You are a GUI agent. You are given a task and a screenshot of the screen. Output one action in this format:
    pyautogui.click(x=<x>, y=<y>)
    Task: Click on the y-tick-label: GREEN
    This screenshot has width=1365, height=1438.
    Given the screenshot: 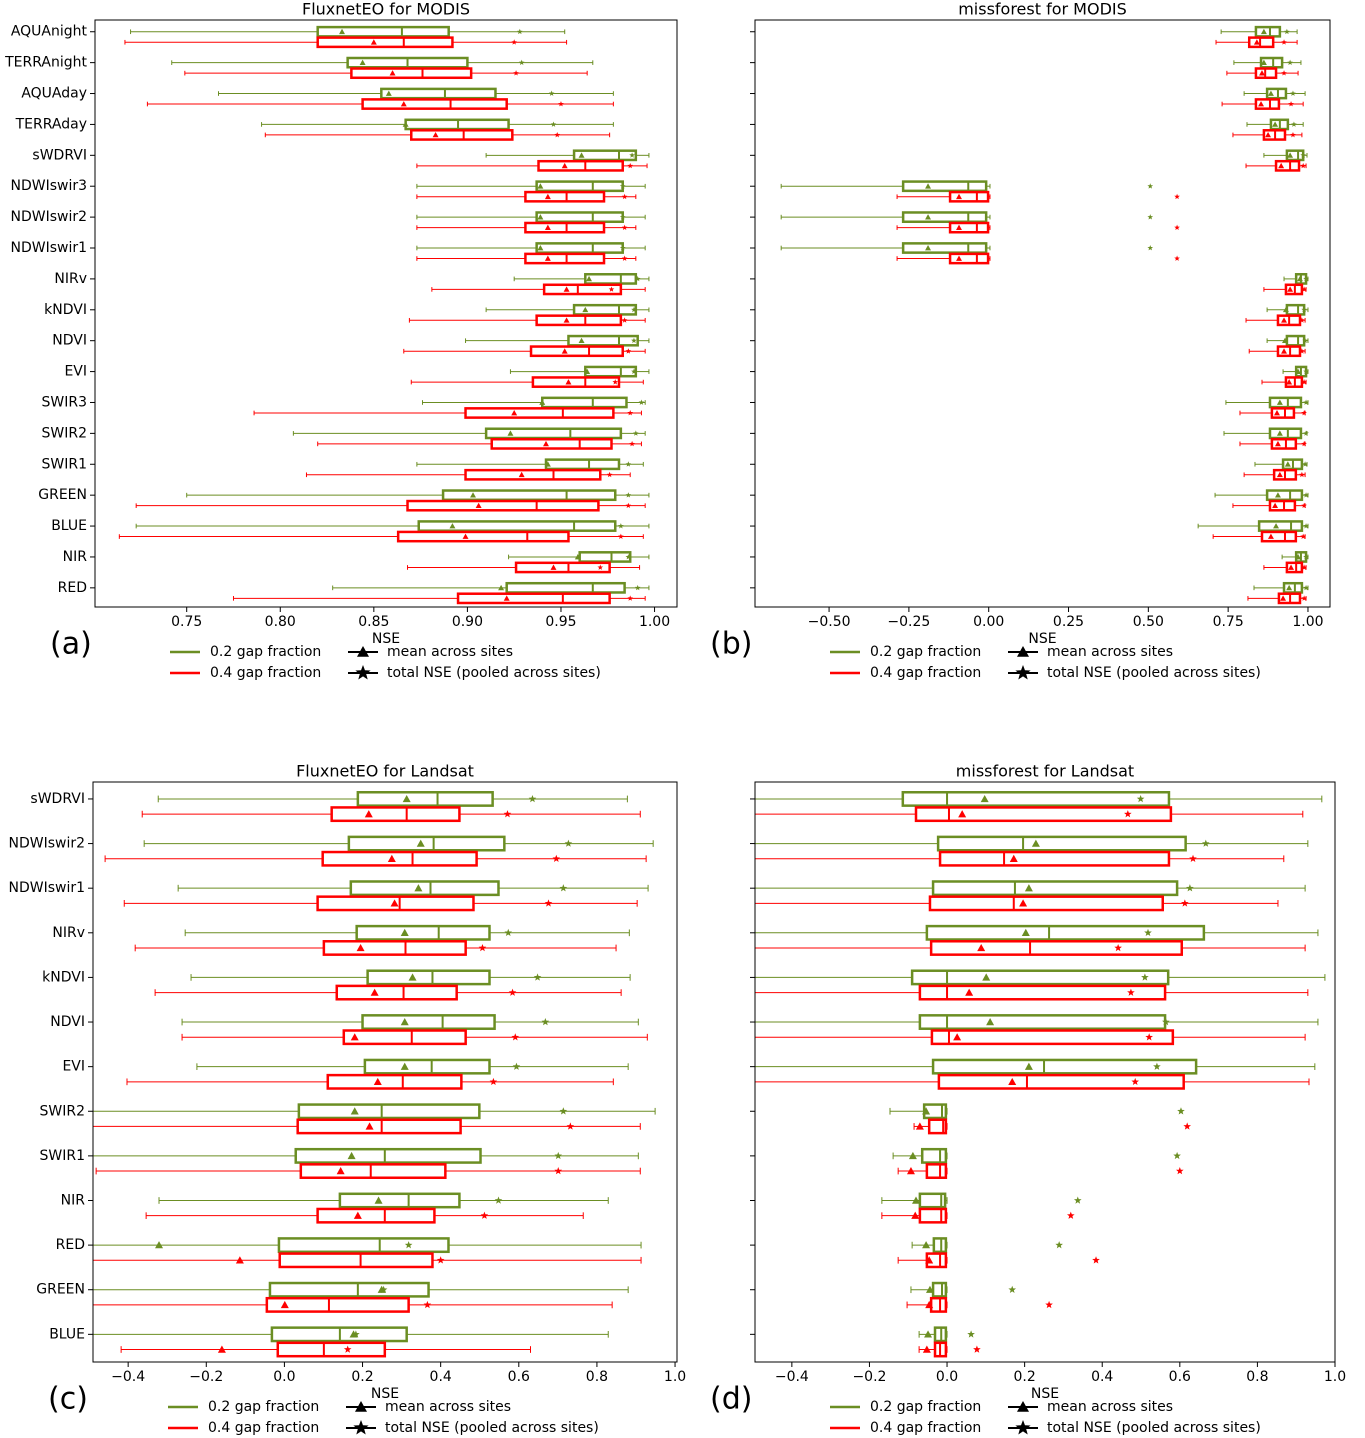 What is the action you would take?
    pyautogui.click(x=60, y=1290)
    